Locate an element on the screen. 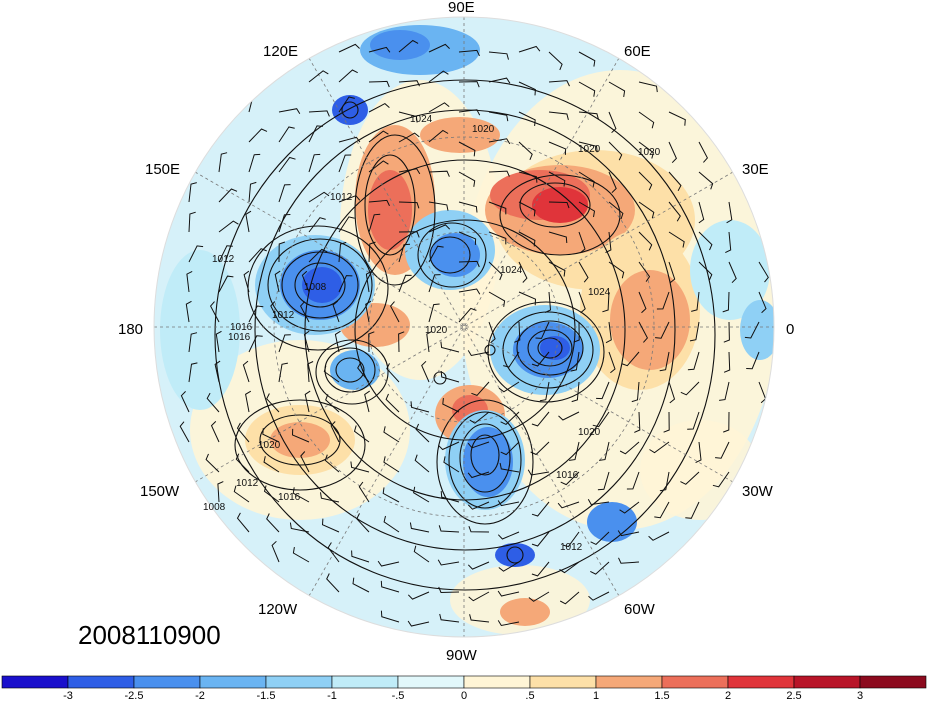 This screenshot has width=928, height=702. colorbar-tick-label: 0 is located at coordinates (464, 696).